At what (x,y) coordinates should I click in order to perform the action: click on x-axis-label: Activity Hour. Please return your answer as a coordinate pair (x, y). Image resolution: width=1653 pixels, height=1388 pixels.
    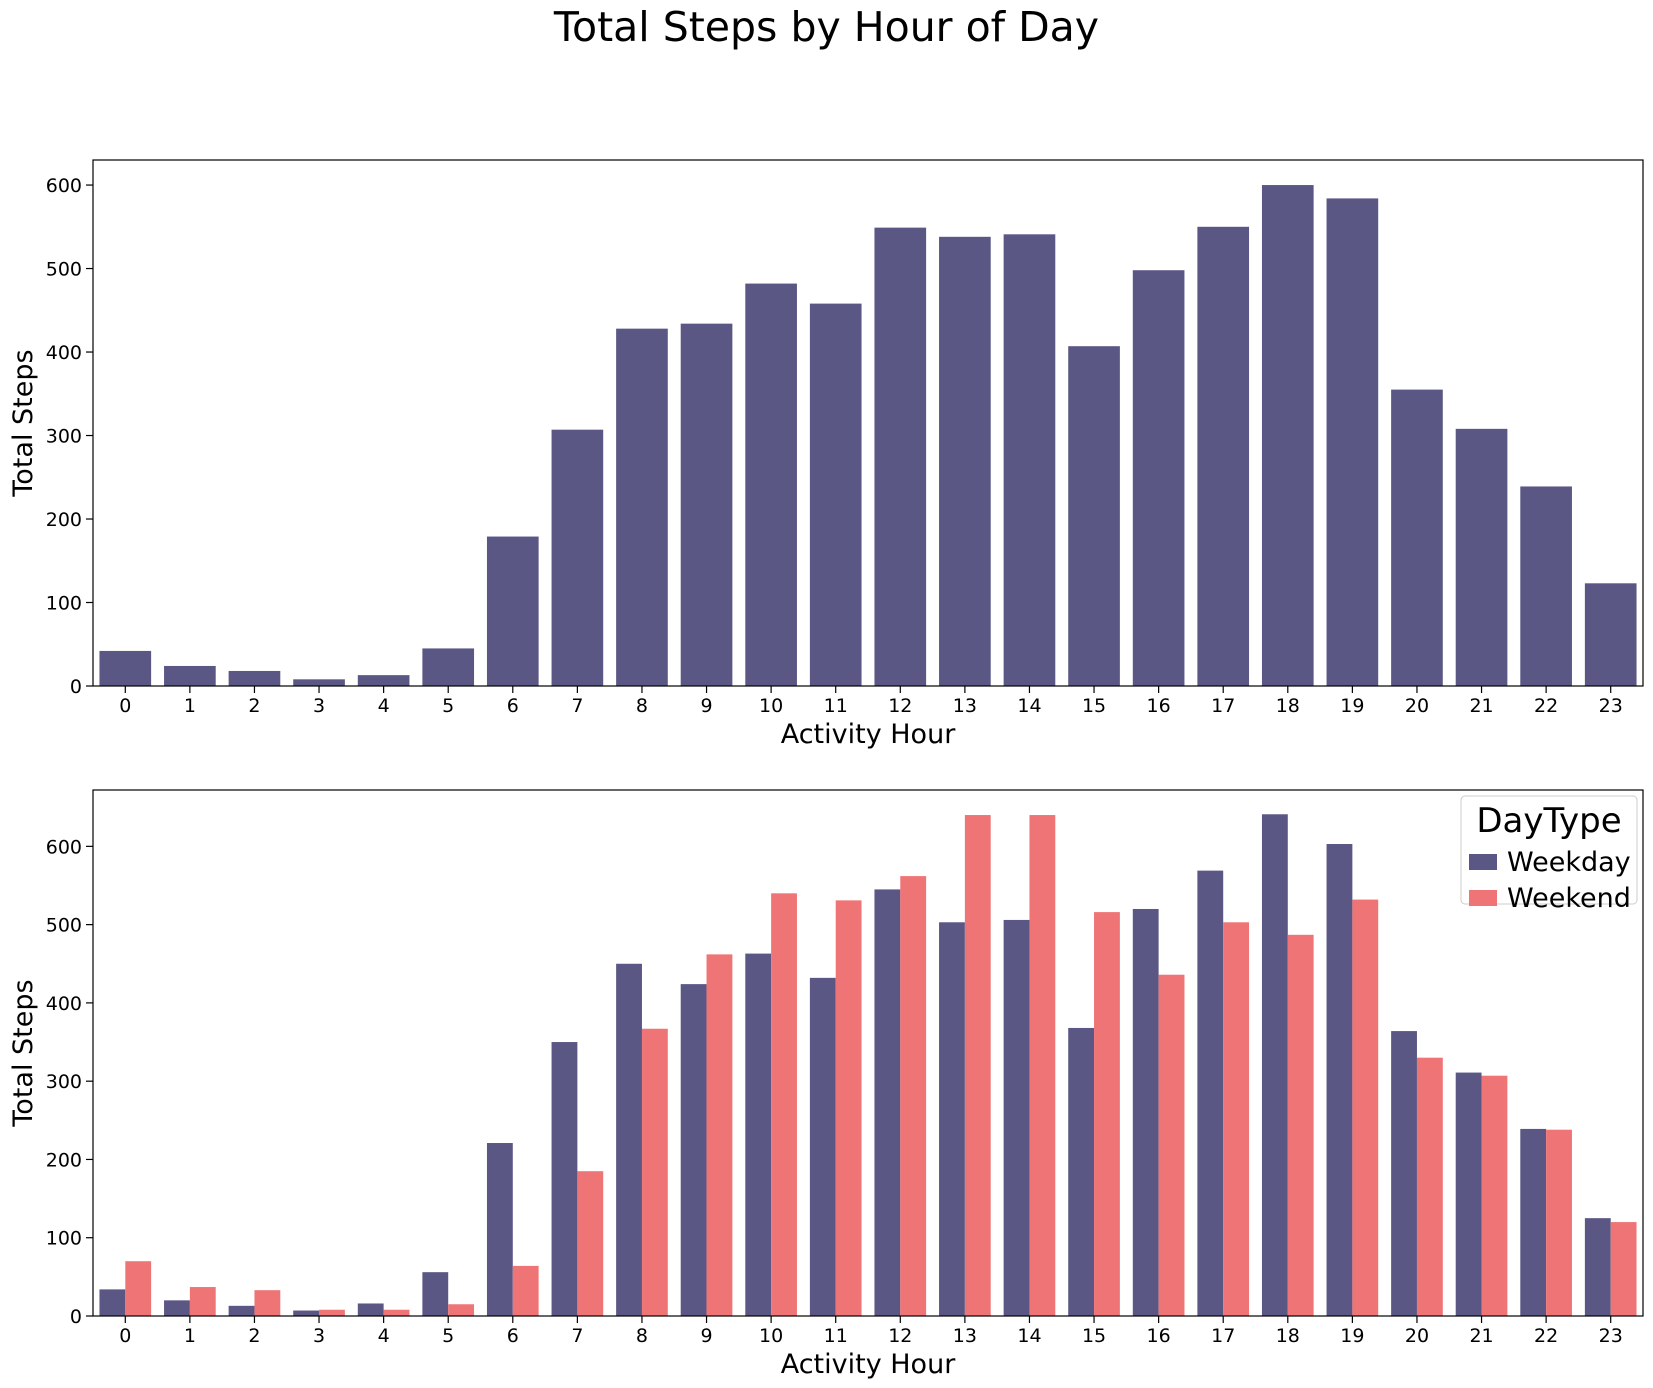
    Looking at the image, I should click on (868, 734).